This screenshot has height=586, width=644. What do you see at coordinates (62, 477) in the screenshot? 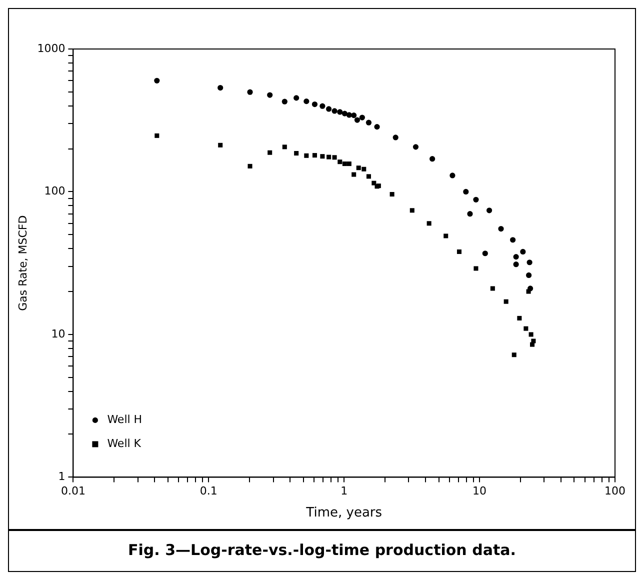
I see `y-tick-label: 1` at bounding box center [62, 477].